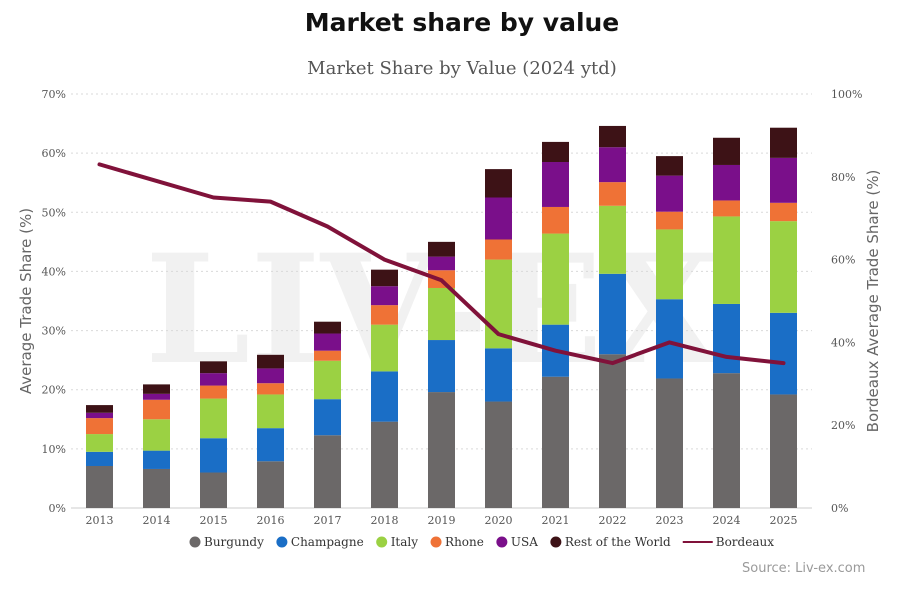  I want to click on x-tick-label: 2021, so click(556, 520).